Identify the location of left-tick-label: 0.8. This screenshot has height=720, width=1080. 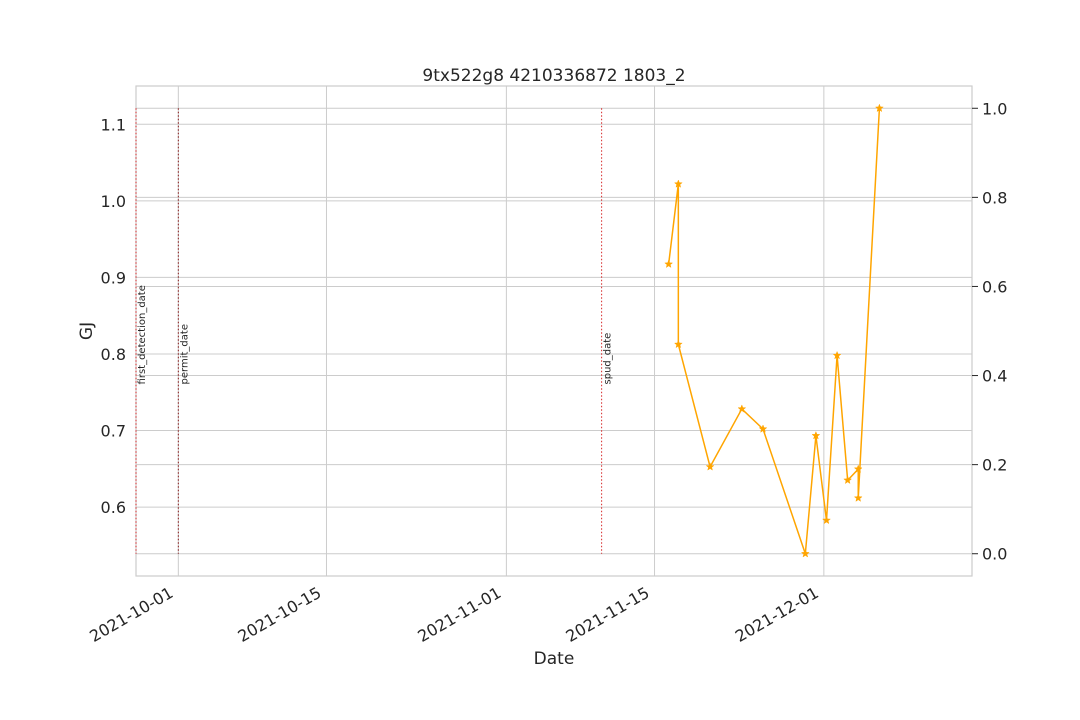
(113, 354).